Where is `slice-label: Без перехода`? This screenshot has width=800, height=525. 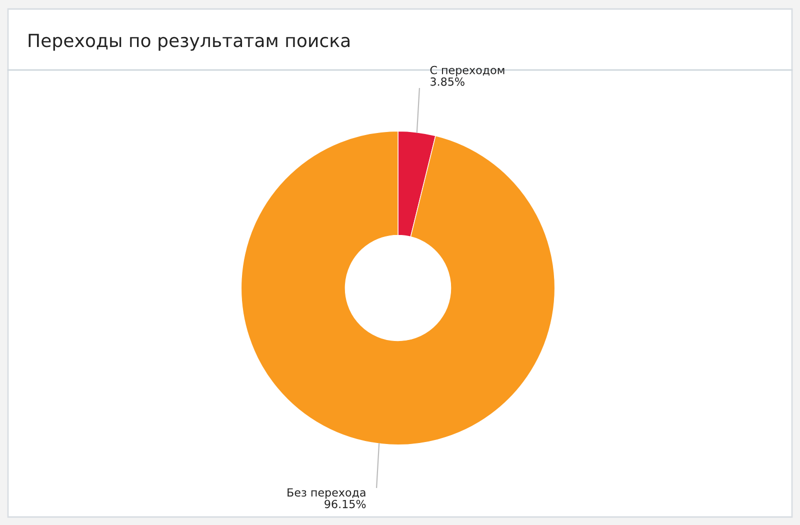
slice-label: Без перехода is located at coordinates (327, 493).